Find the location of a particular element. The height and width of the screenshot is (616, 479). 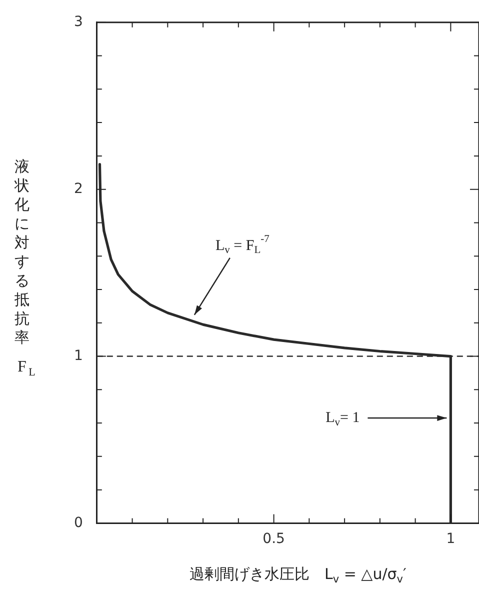

x-tick-label: 0.5 is located at coordinates (273, 539).